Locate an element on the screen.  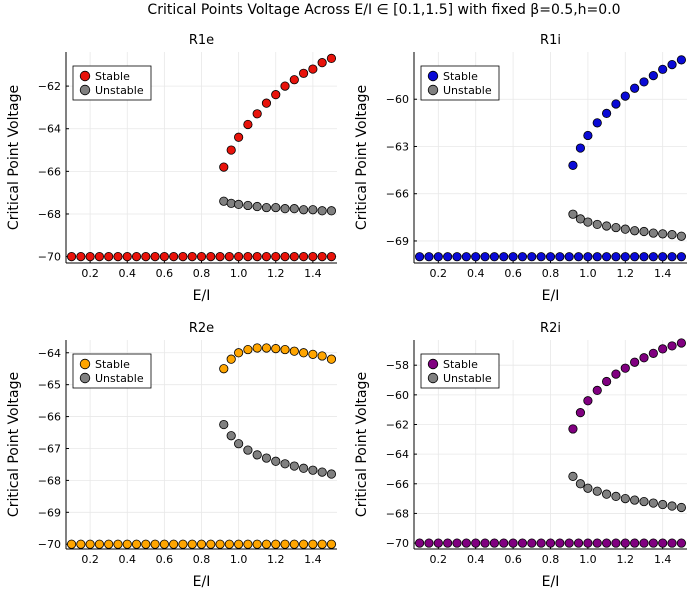
y-tick-label: −68 is located at coordinates (49, 480).